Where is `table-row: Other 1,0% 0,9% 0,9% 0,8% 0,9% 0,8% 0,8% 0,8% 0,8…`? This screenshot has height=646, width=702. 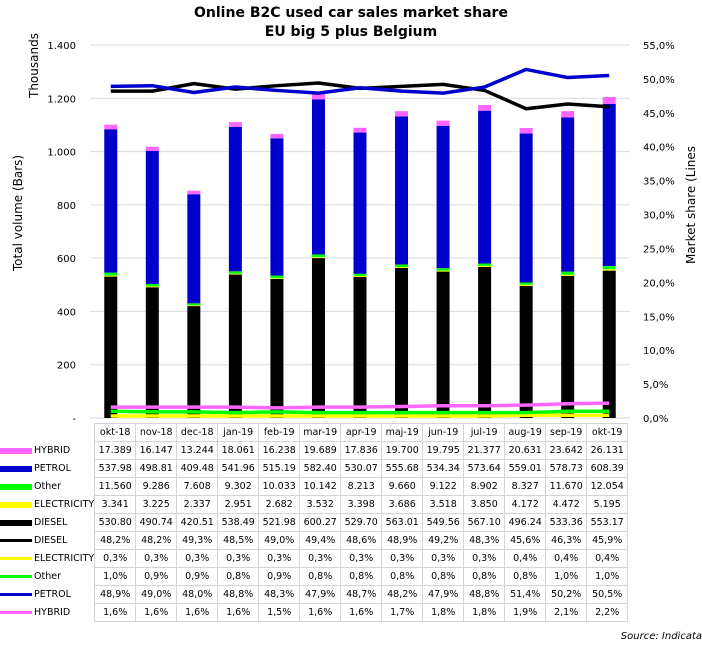 table-row: Other 1,0% 0,9% 0,9% 0,8% 0,9% 0,8% 0,8% 0,8% 0,8… is located at coordinates (314, 576).